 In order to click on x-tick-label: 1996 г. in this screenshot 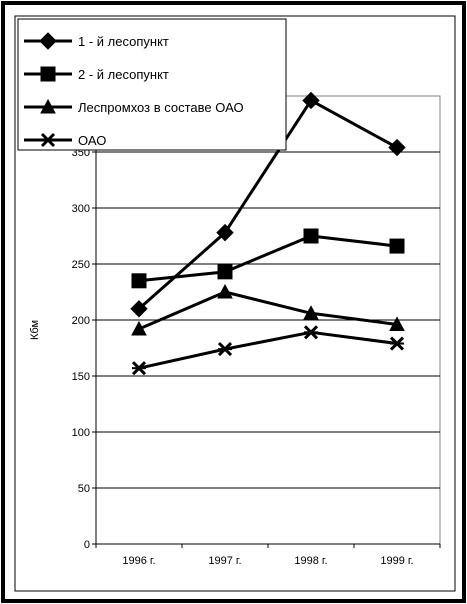, I will do `click(138, 561)`.